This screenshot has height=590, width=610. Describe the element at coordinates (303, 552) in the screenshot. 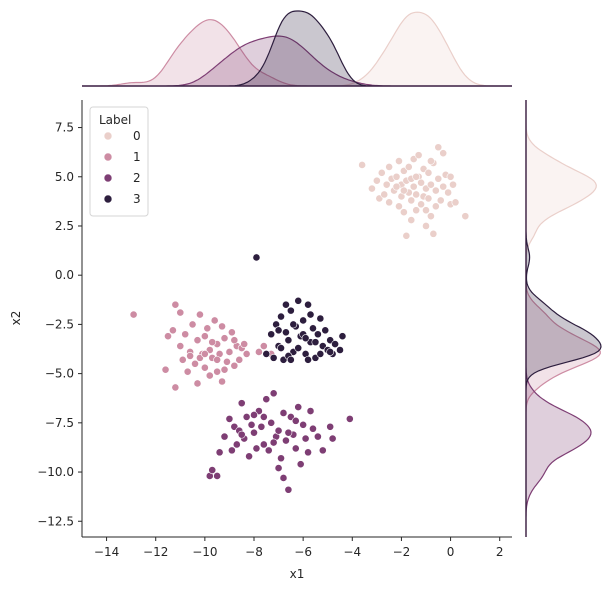

I see `x-tick-label: −6` at that location.